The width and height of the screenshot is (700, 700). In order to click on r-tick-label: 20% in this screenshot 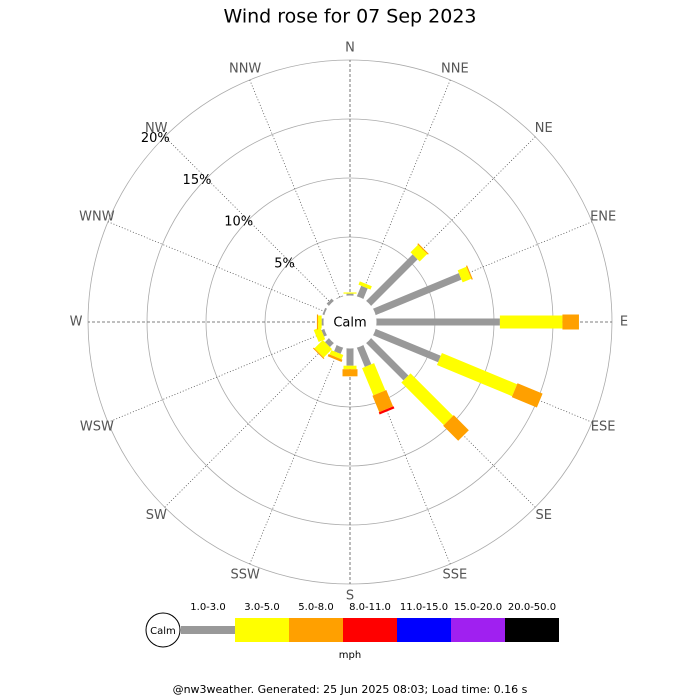, I will do `click(155, 138)`.